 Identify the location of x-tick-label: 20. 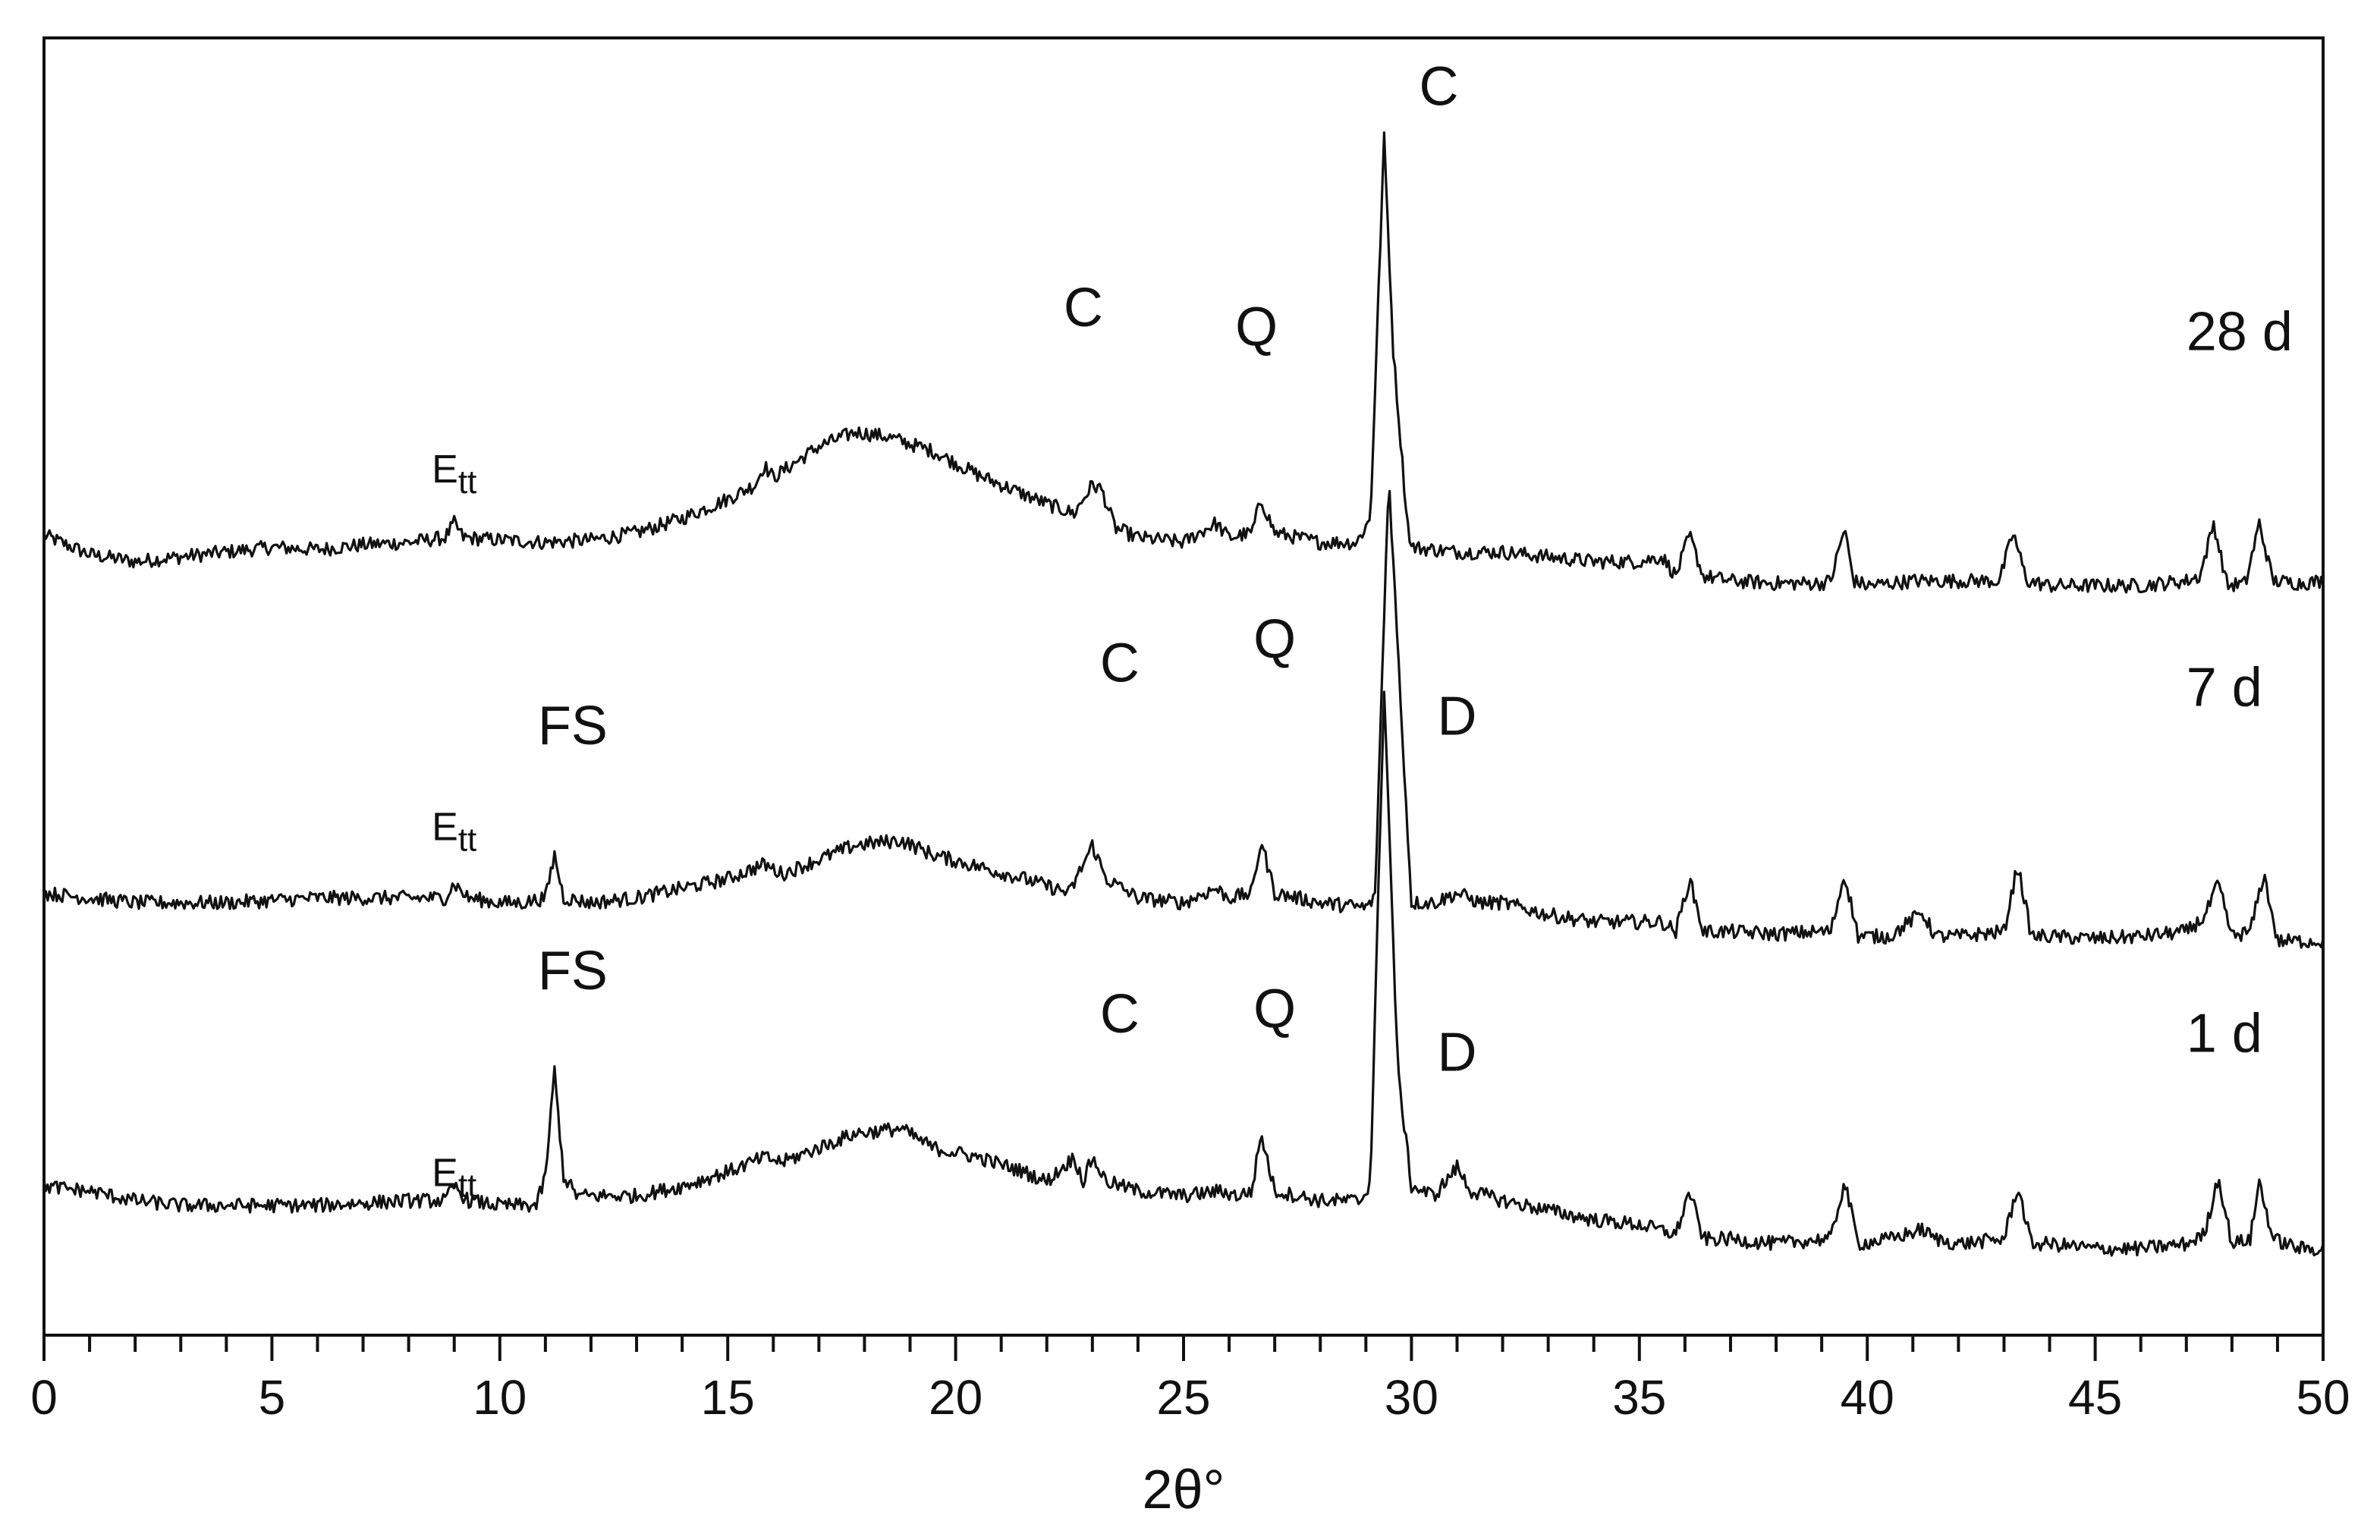
(955, 1397).